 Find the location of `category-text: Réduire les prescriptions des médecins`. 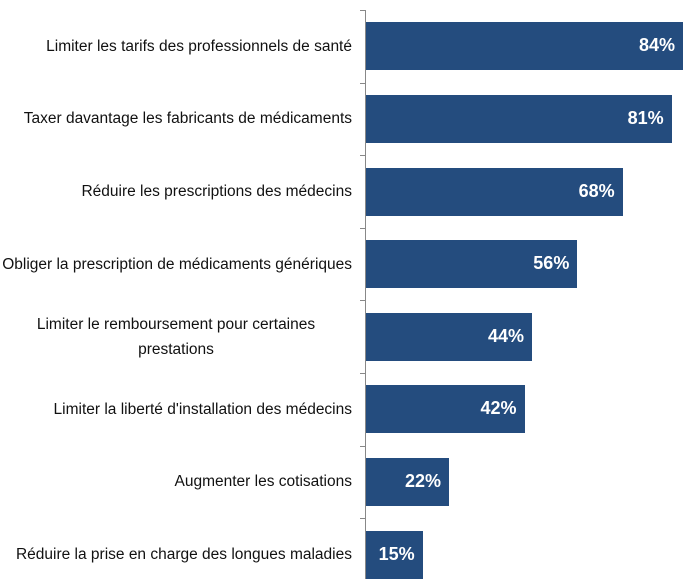

category-text: Réduire les prescriptions des médecins is located at coordinates (216, 191).